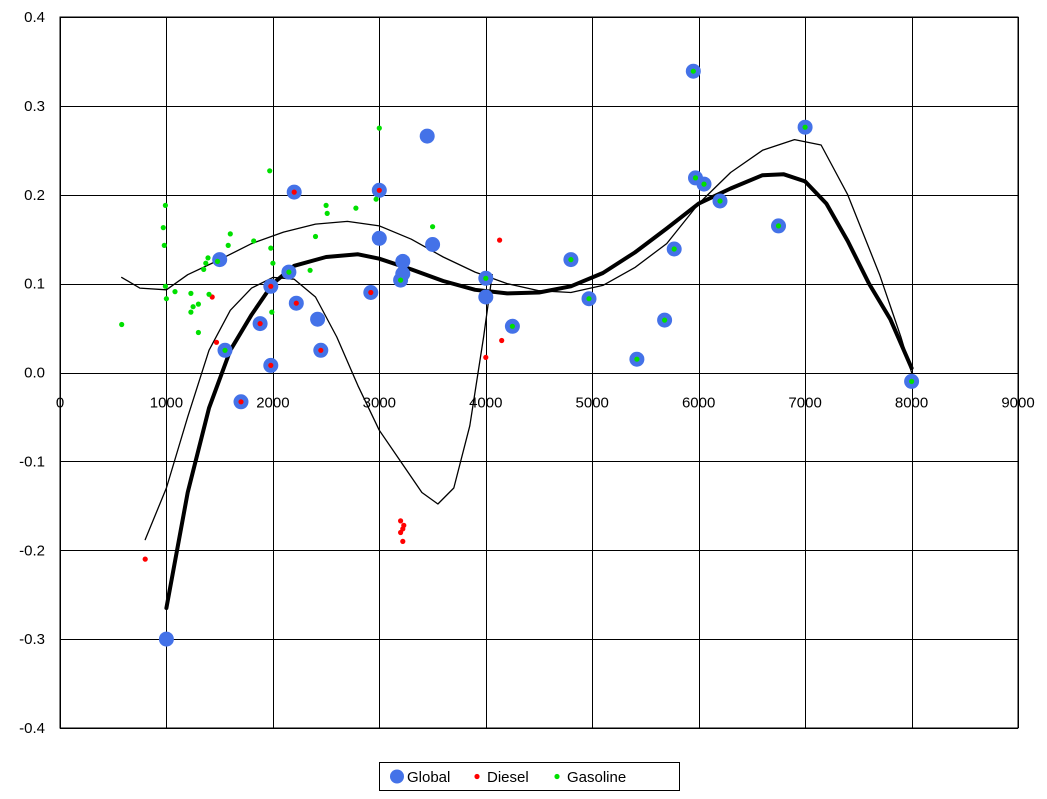 Image resolution: width=1047 pixels, height=799 pixels. I want to click on diesel-legend-label: Diesel, so click(508, 777).